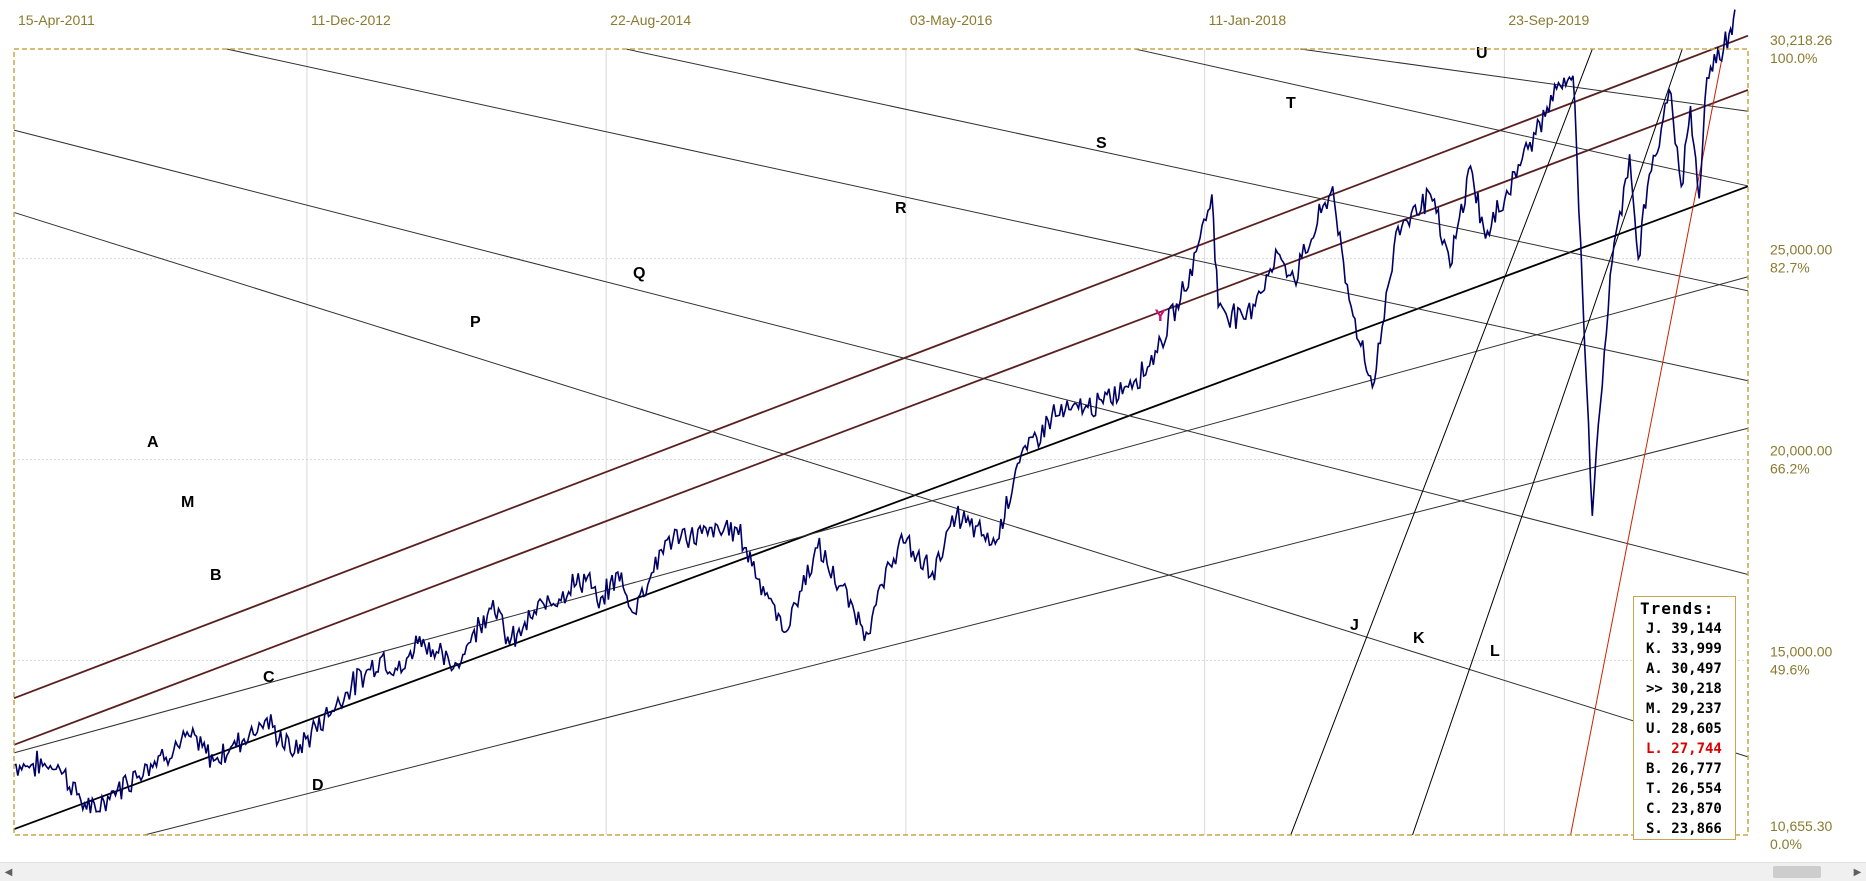  Describe the element at coordinates (8, 872) in the screenshot. I see `scroll-left-arrow-icon: ◀` at that location.